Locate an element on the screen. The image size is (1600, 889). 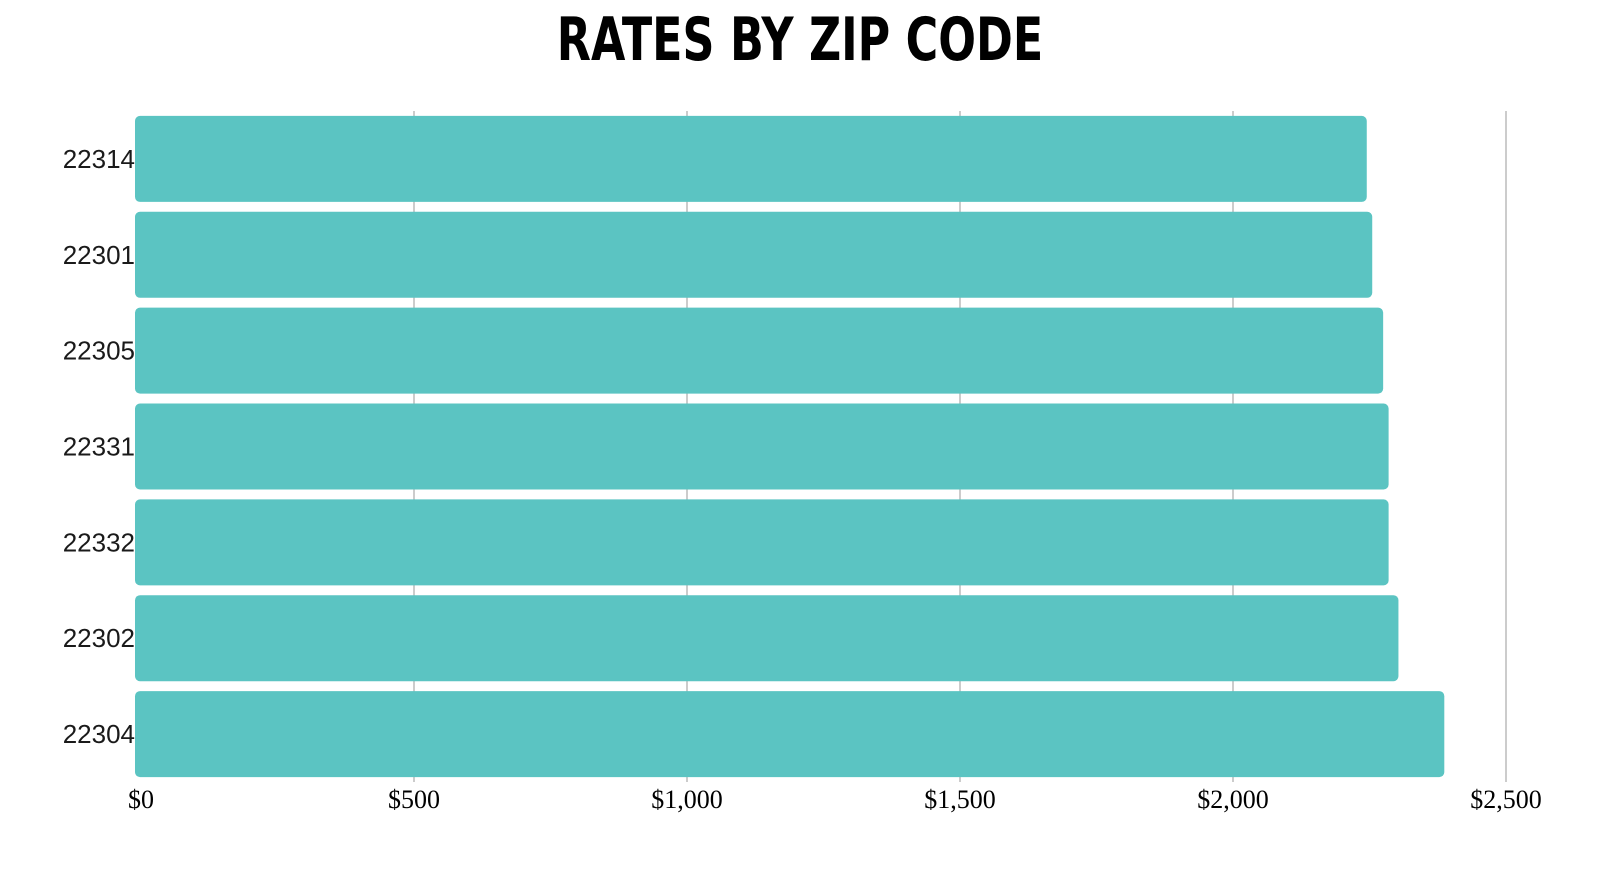
chart-title: RATES BY ZIP CODE is located at coordinates (800, 40).